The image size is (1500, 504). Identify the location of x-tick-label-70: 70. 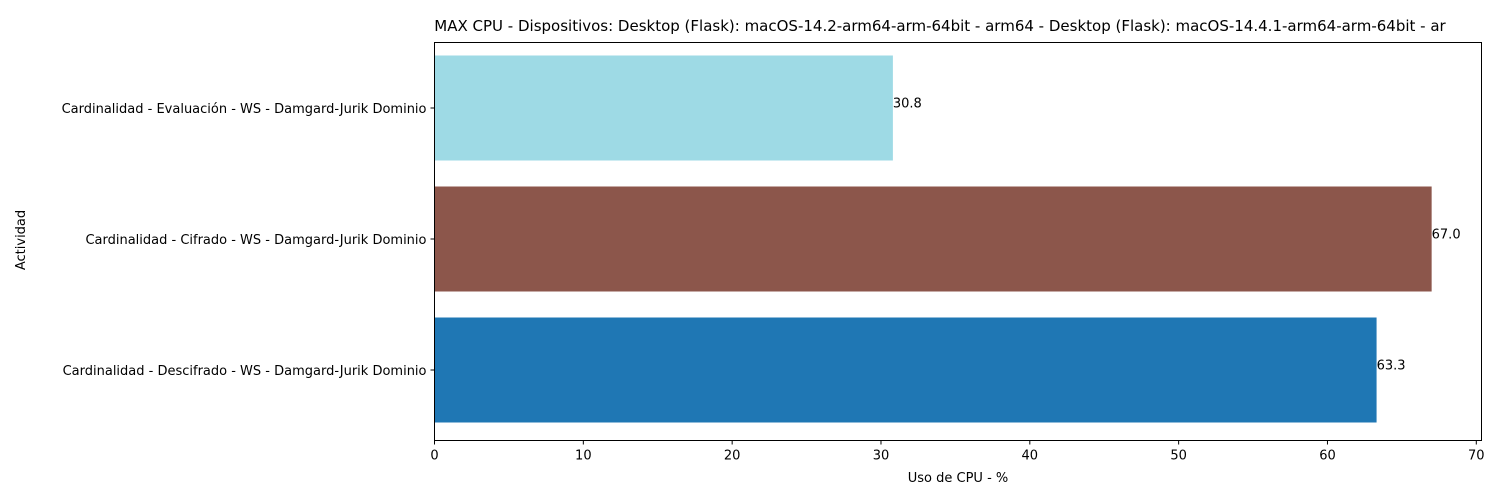
(1476, 456).